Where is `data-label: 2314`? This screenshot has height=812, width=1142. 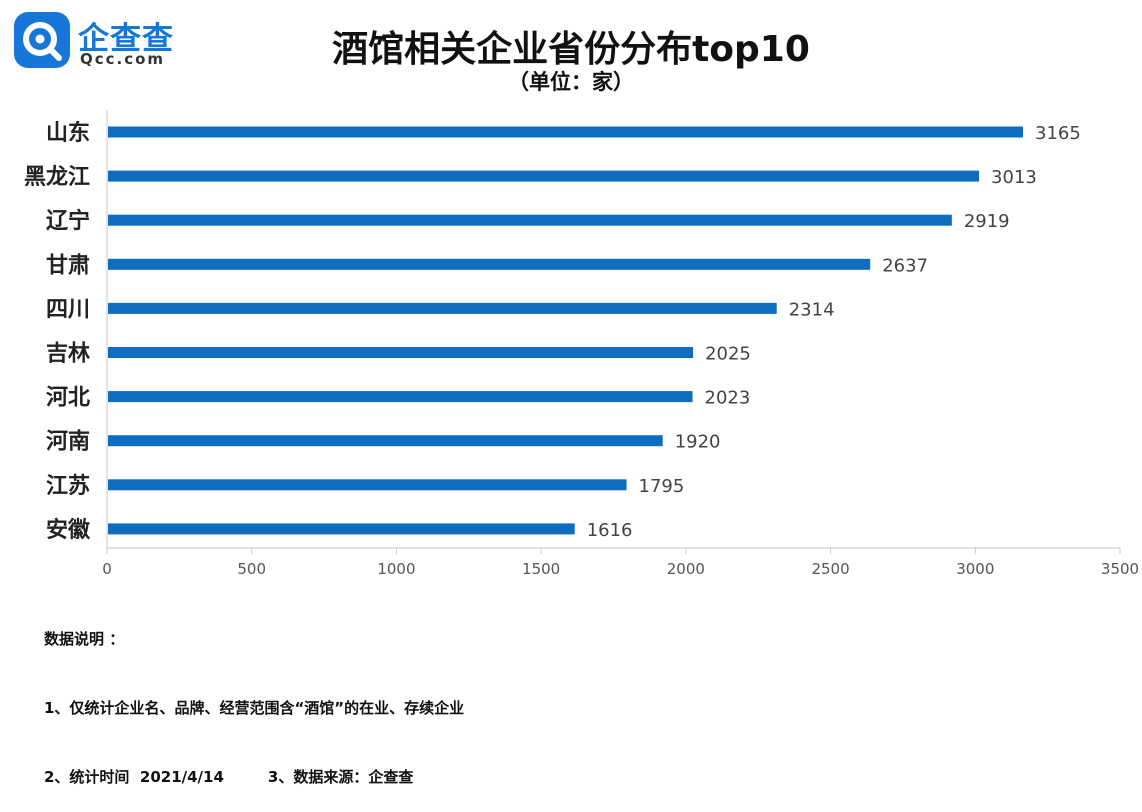
data-label: 2314 is located at coordinates (812, 309).